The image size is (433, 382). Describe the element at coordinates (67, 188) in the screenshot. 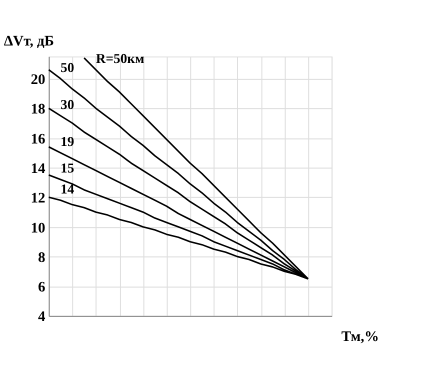

I see `series-label: 14` at that location.